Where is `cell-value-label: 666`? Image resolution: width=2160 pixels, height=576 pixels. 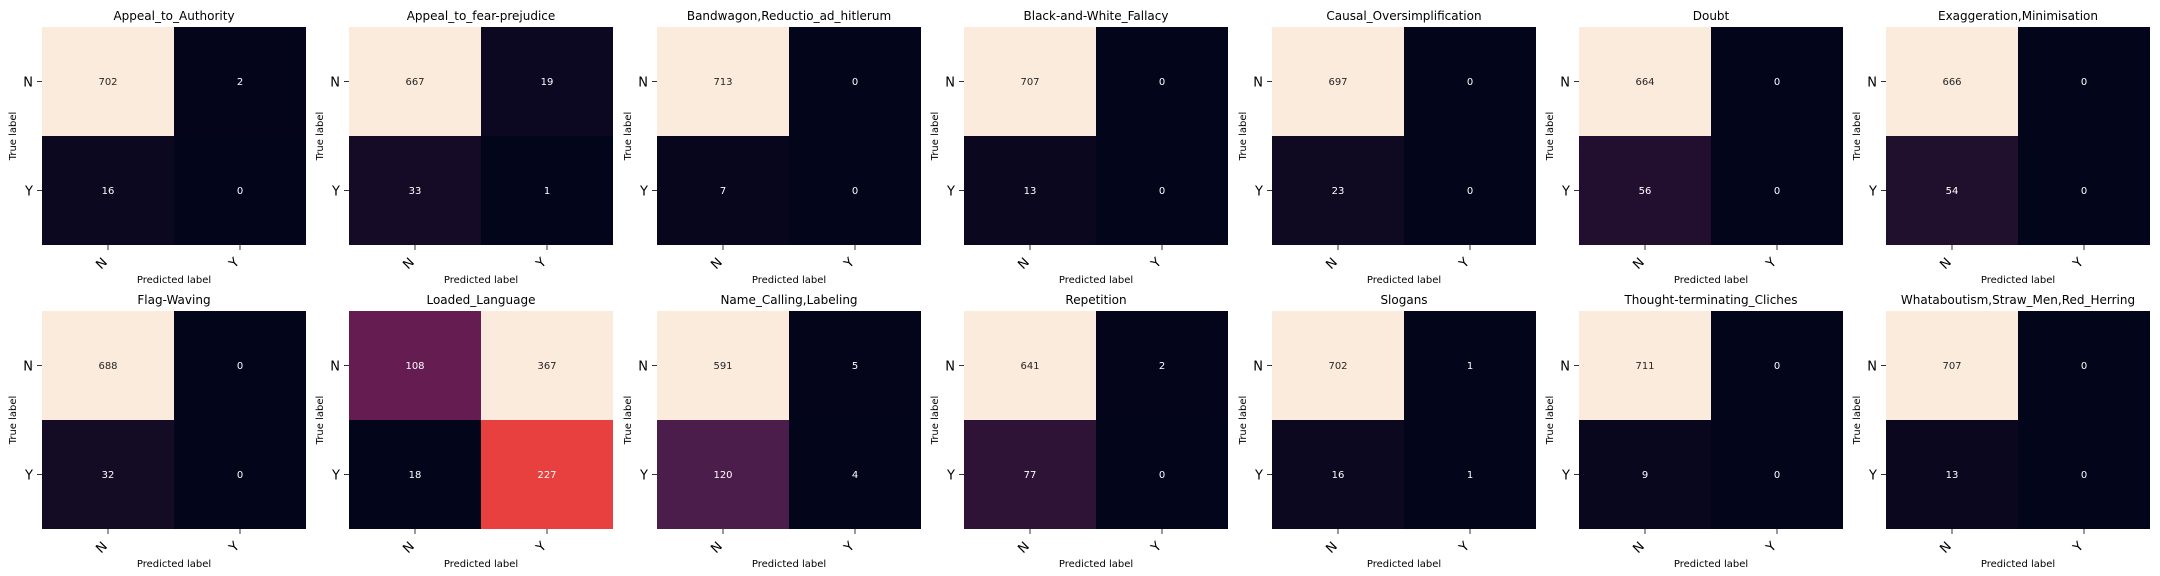 cell-value-label: 666 is located at coordinates (1951, 82).